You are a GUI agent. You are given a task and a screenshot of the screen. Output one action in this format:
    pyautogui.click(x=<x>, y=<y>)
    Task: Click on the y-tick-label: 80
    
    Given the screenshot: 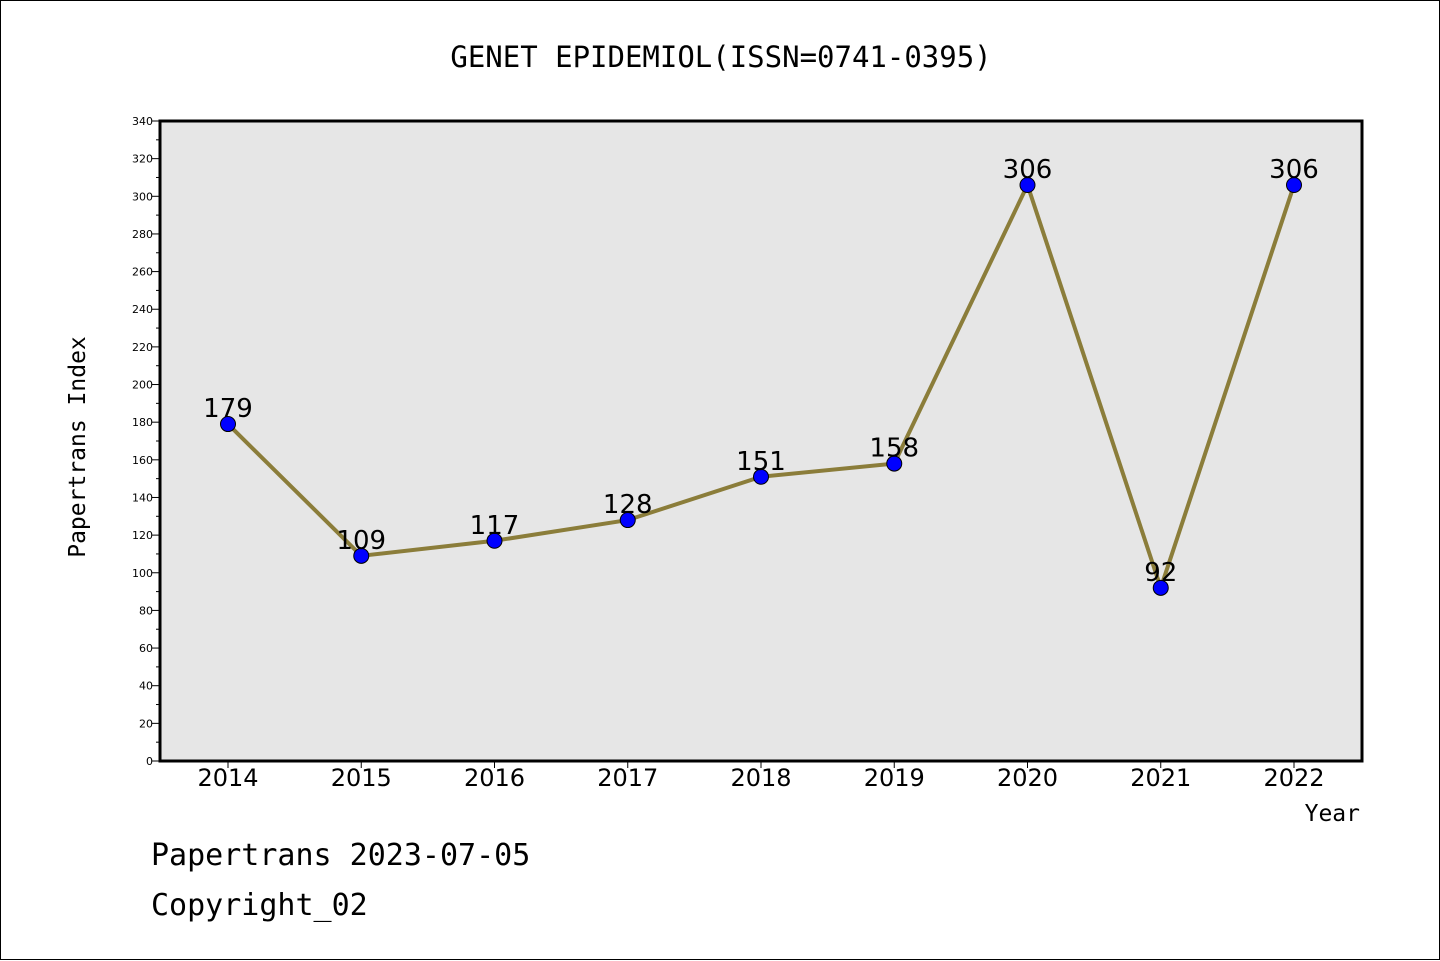 What is the action you would take?
    pyautogui.click(x=146, y=610)
    